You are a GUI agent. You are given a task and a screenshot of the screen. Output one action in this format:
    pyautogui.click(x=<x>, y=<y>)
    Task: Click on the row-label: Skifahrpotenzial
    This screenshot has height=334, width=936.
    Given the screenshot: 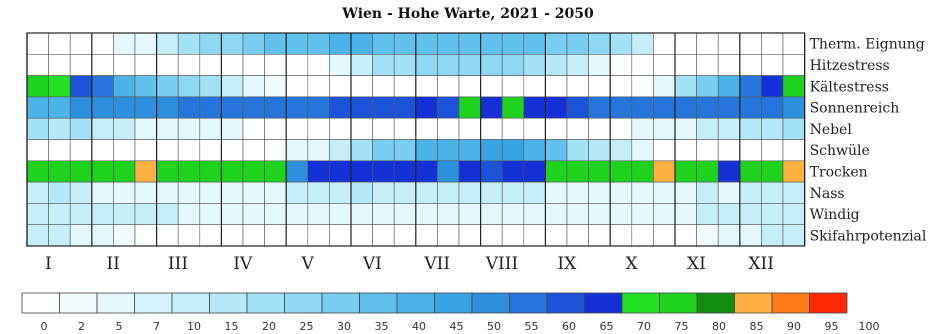 What is the action you would take?
    pyautogui.click(x=868, y=236)
    